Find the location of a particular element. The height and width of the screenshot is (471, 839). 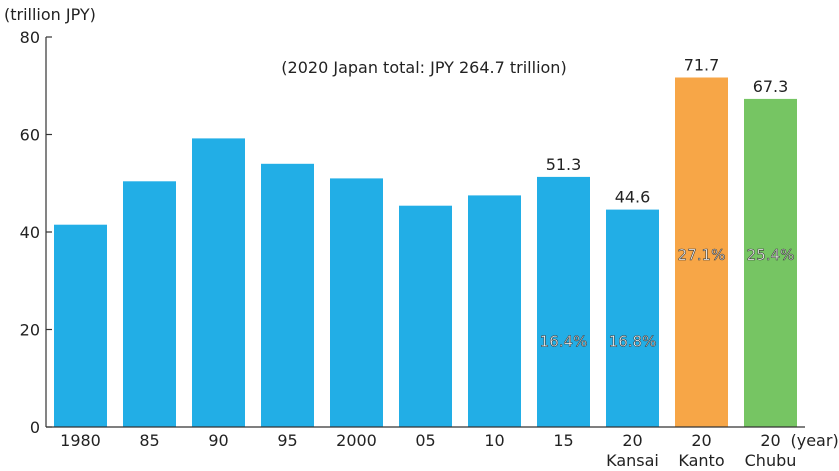

x-tick-label: 15 is located at coordinates (563, 440).